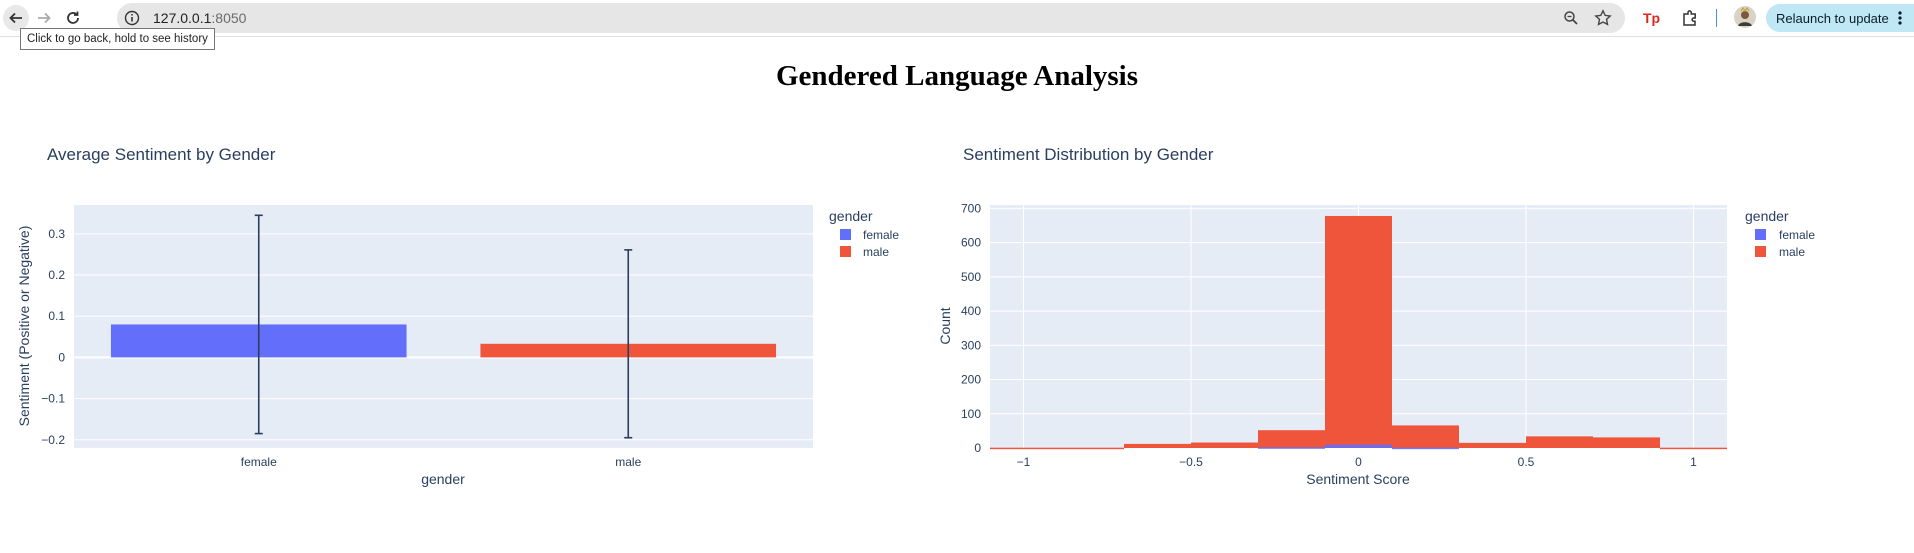  I want to click on histogram-y-label: Count, so click(945, 325).